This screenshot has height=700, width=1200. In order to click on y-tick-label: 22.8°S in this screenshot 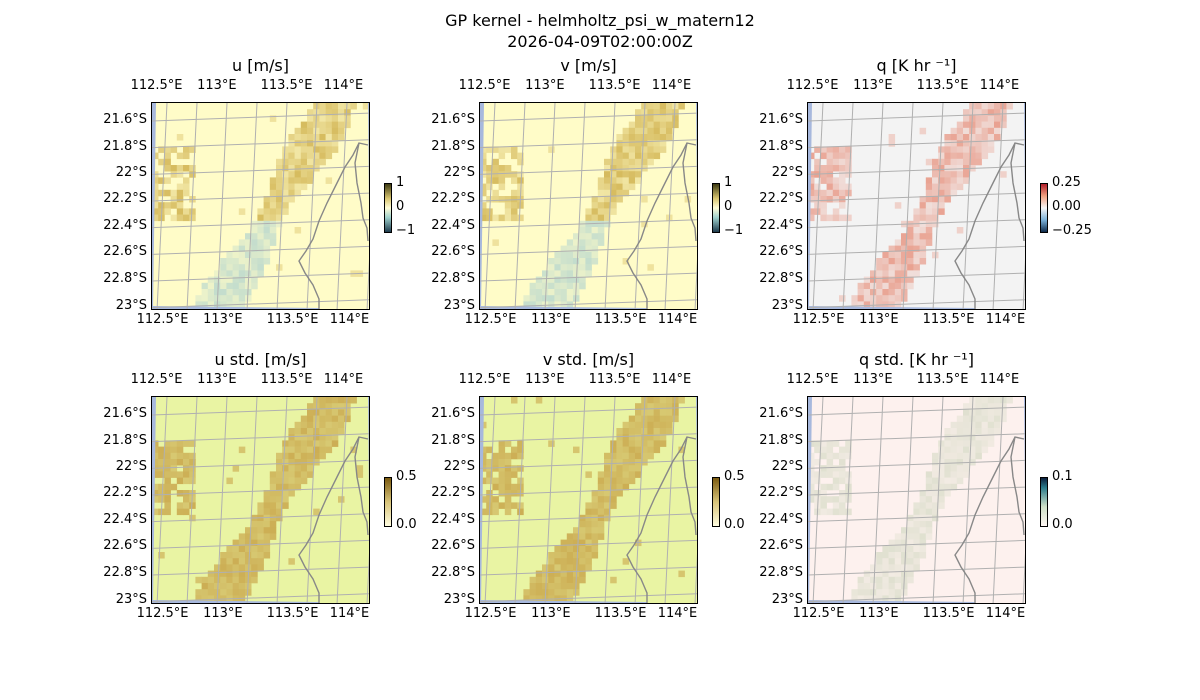, I will do `click(453, 572)`.